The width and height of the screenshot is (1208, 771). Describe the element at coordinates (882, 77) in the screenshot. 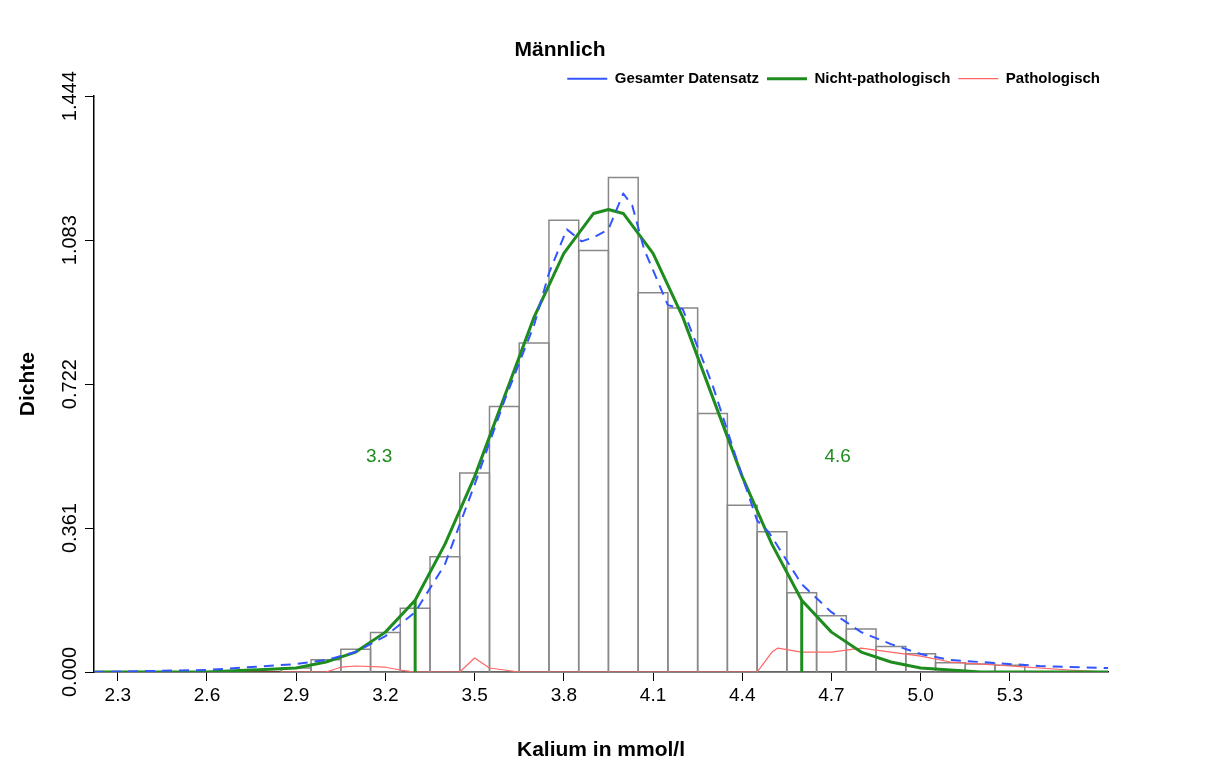

I see `legend-label: Nicht-pathologisch` at that location.